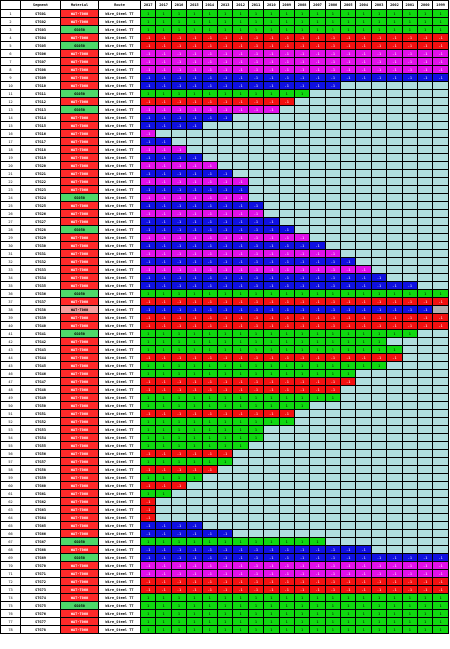 The width and height of the screenshot is (450, 649). I want to click on segment-cell: STG59, so click(40, 477).